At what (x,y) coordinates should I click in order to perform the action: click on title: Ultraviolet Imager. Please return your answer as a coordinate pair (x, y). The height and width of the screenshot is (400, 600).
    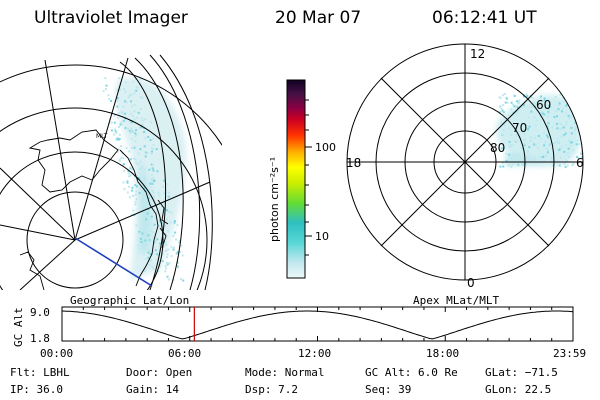
    Looking at the image, I should click on (111, 18).